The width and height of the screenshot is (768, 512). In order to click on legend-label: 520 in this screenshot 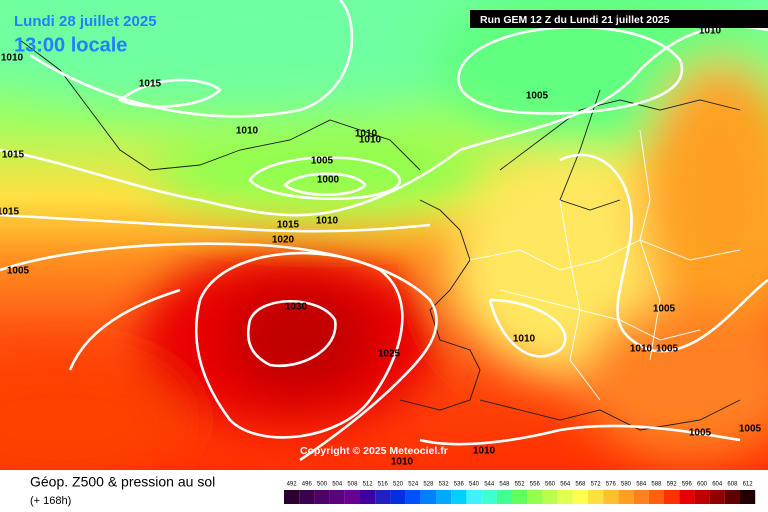, I will do `click(398, 485)`.